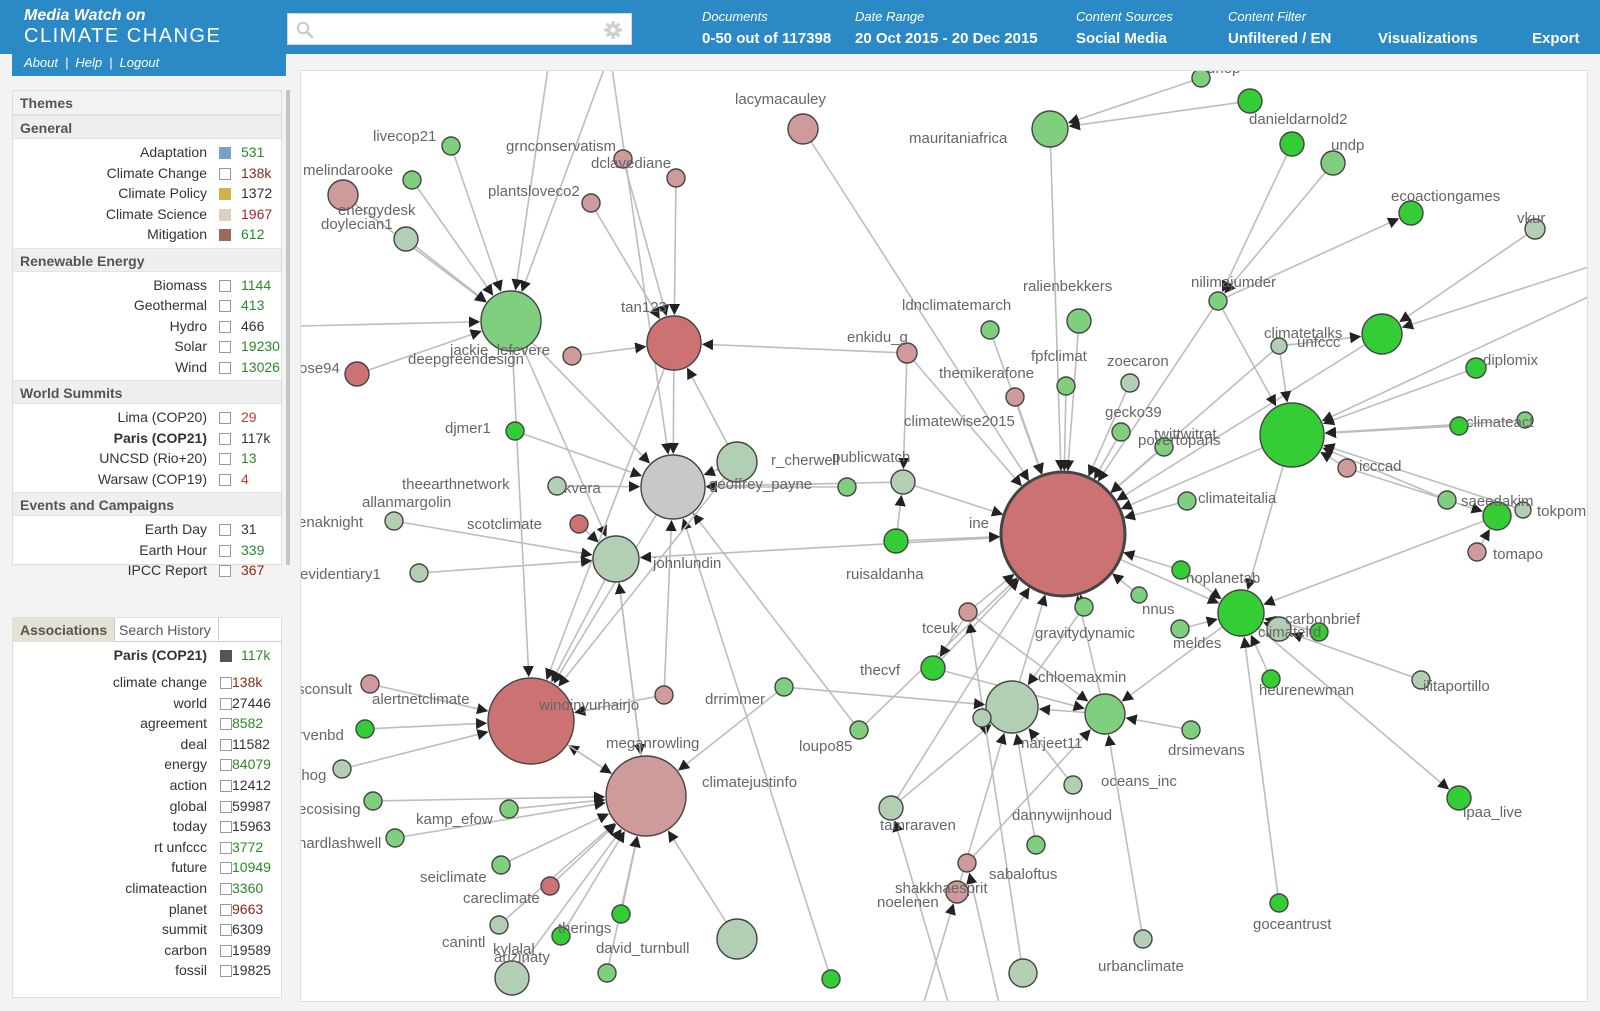 The width and height of the screenshot is (1600, 1011). I want to click on association-row: energy 84079, so click(147, 764).